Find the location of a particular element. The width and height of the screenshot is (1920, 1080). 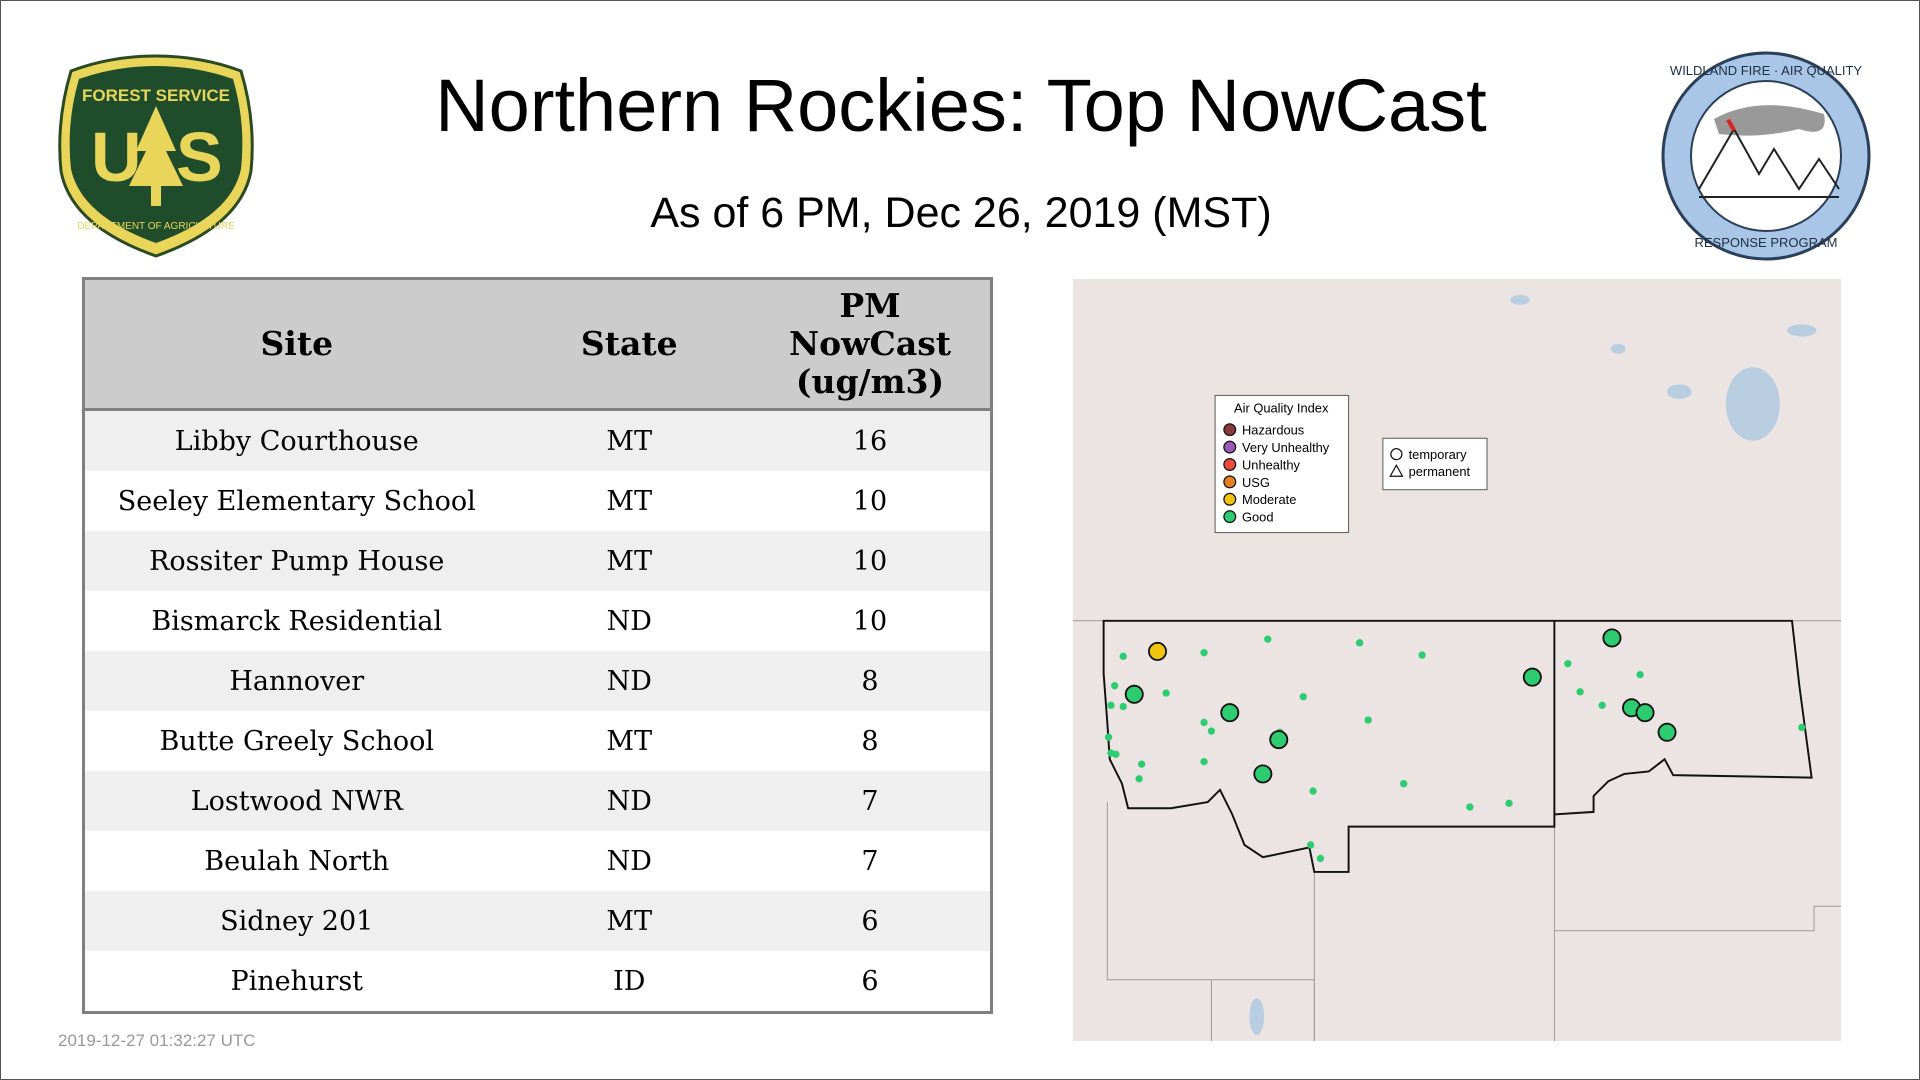

cell-site: Hannover is located at coordinates (296, 681).